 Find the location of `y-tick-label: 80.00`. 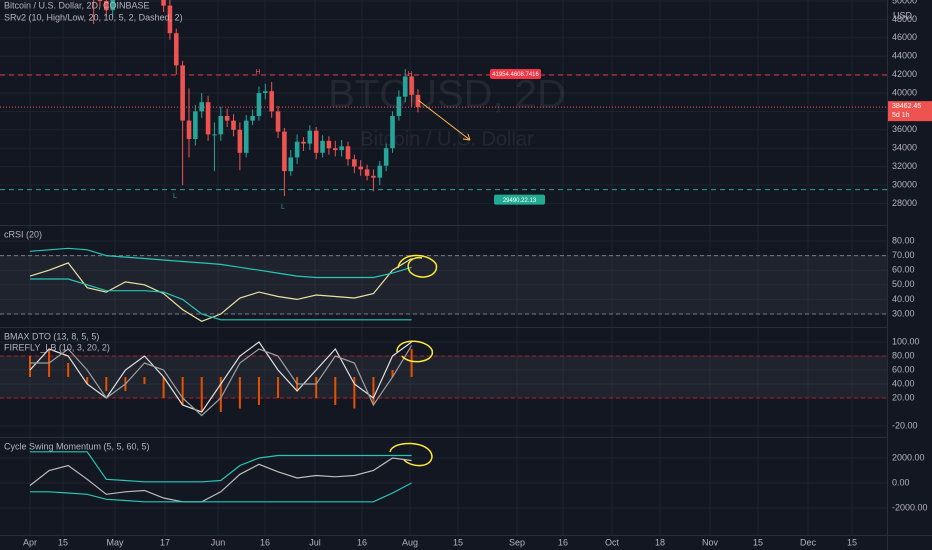

y-tick-label: 80.00 is located at coordinates (903, 240).